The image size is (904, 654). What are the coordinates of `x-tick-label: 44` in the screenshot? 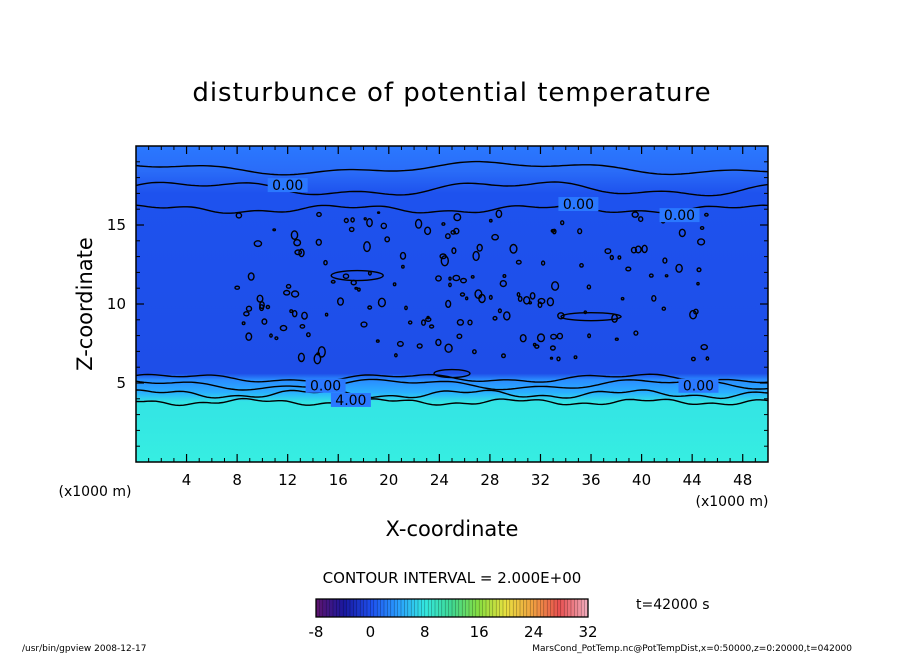 It's located at (692, 480).